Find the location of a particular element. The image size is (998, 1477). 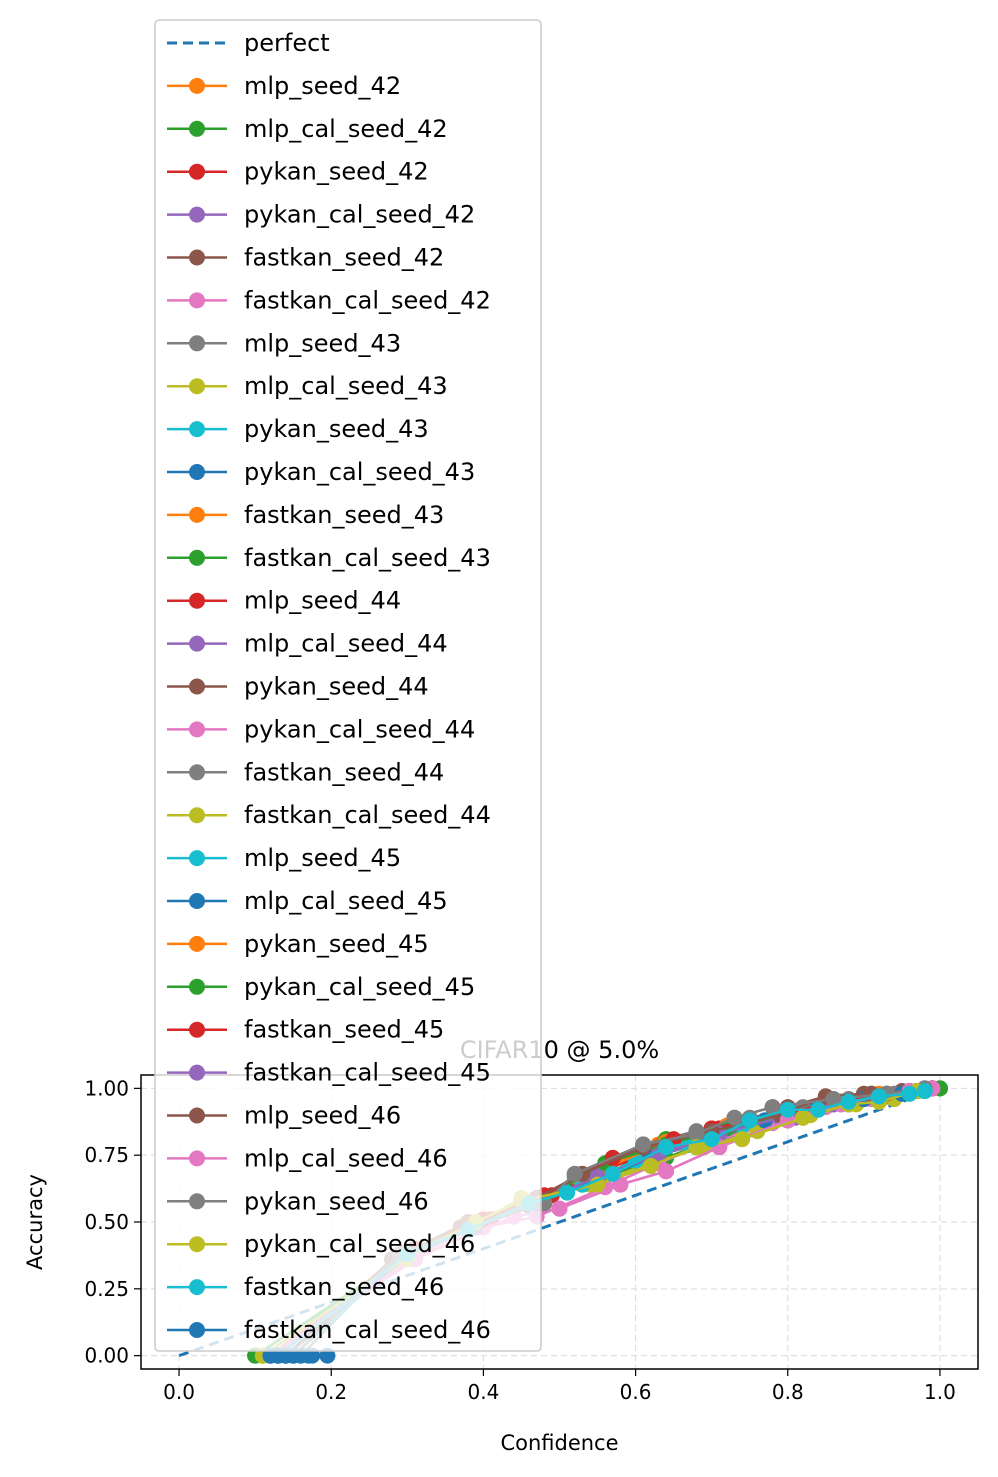

legend-label: perfect is located at coordinates (287, 43).